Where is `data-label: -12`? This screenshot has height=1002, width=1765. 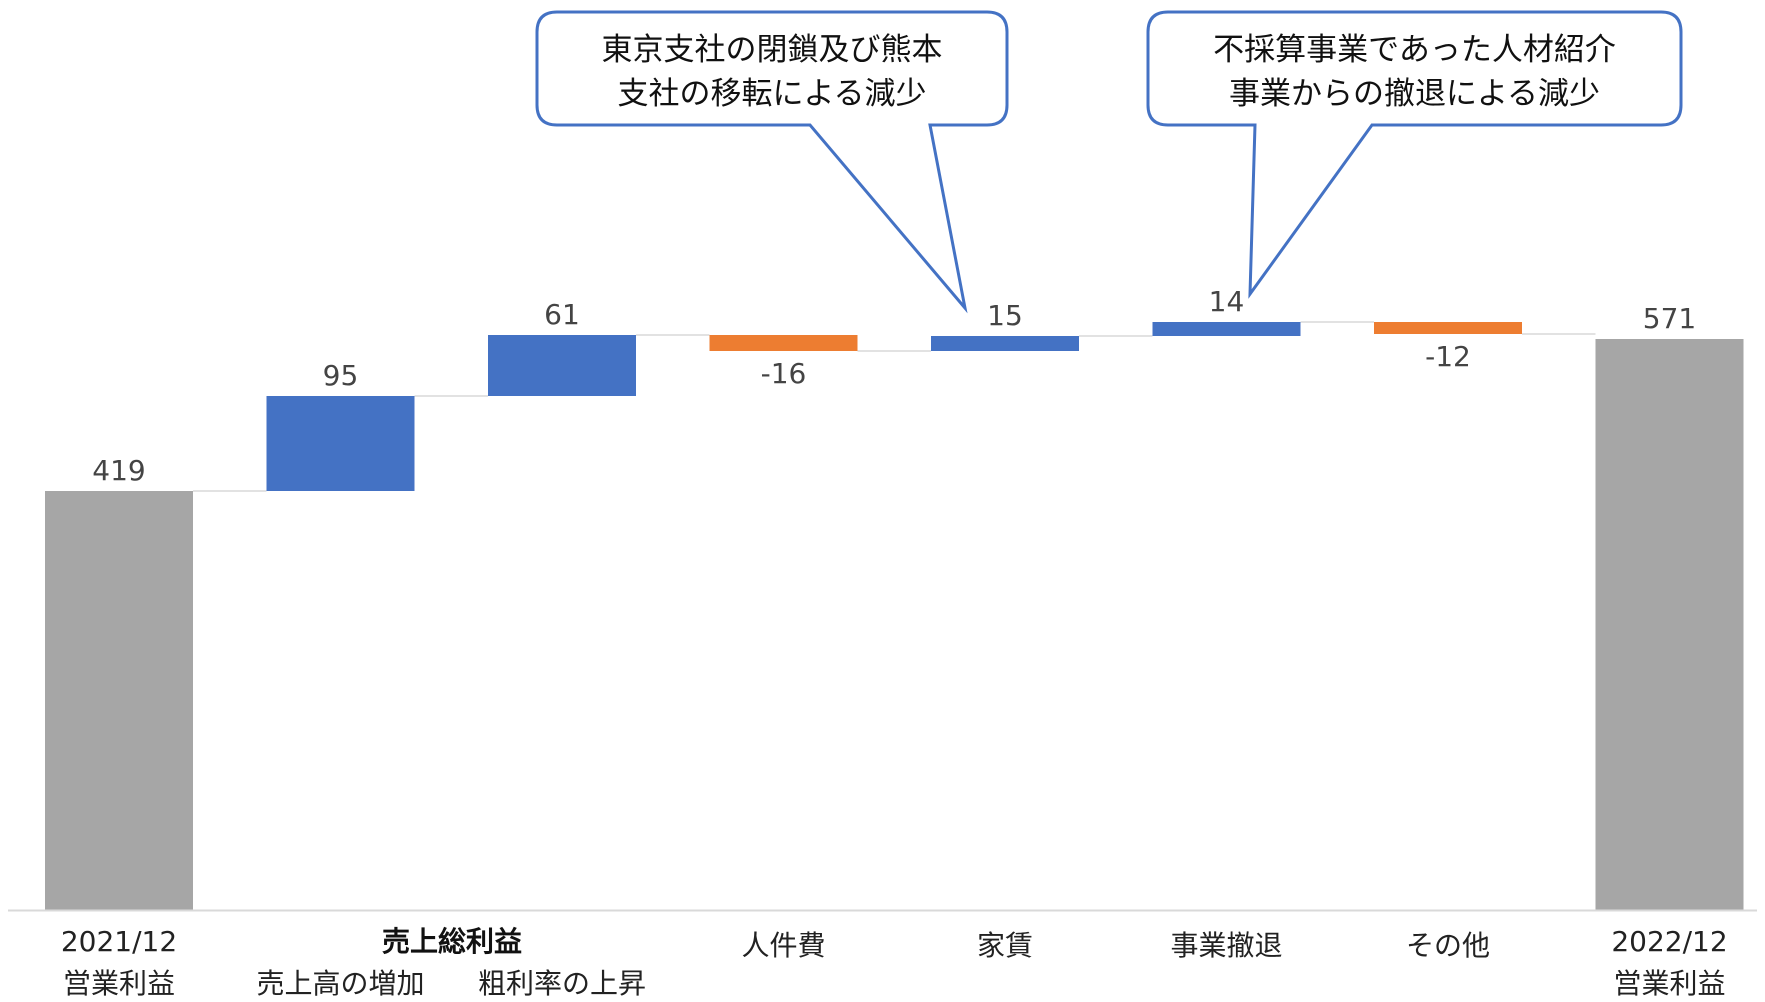
data-label: -12 is located at coordinates (1448, 356).